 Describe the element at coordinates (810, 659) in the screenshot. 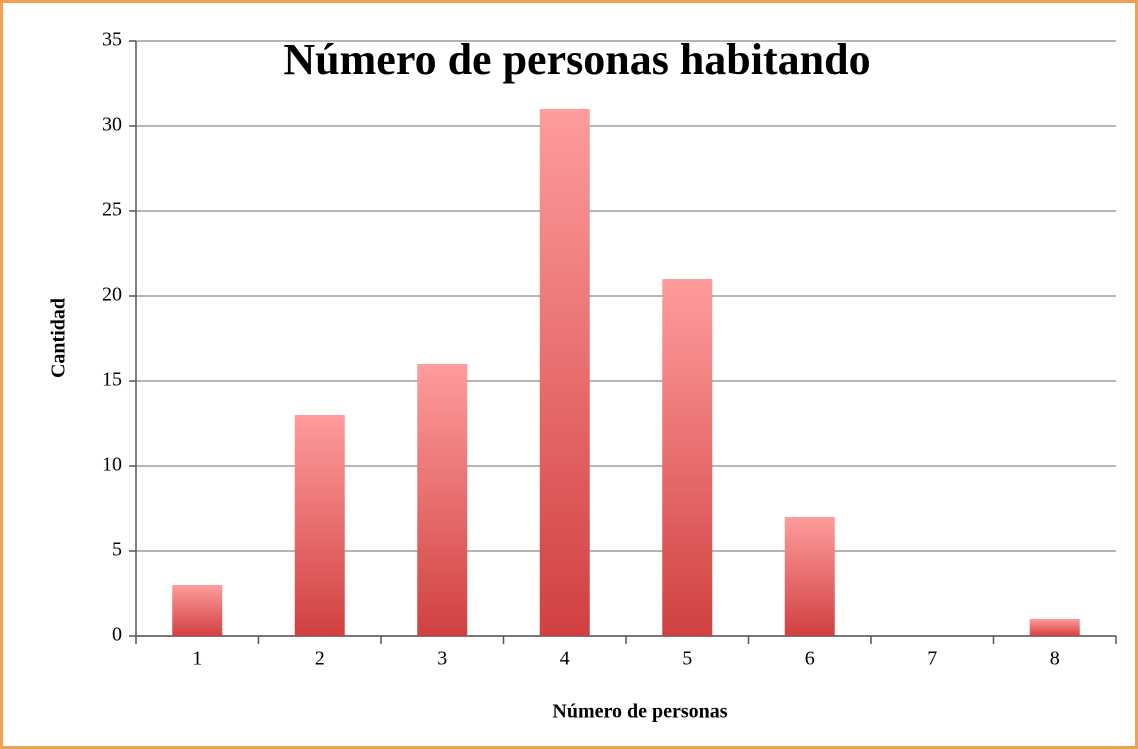

I see `x-tick-label: 6` at that location.